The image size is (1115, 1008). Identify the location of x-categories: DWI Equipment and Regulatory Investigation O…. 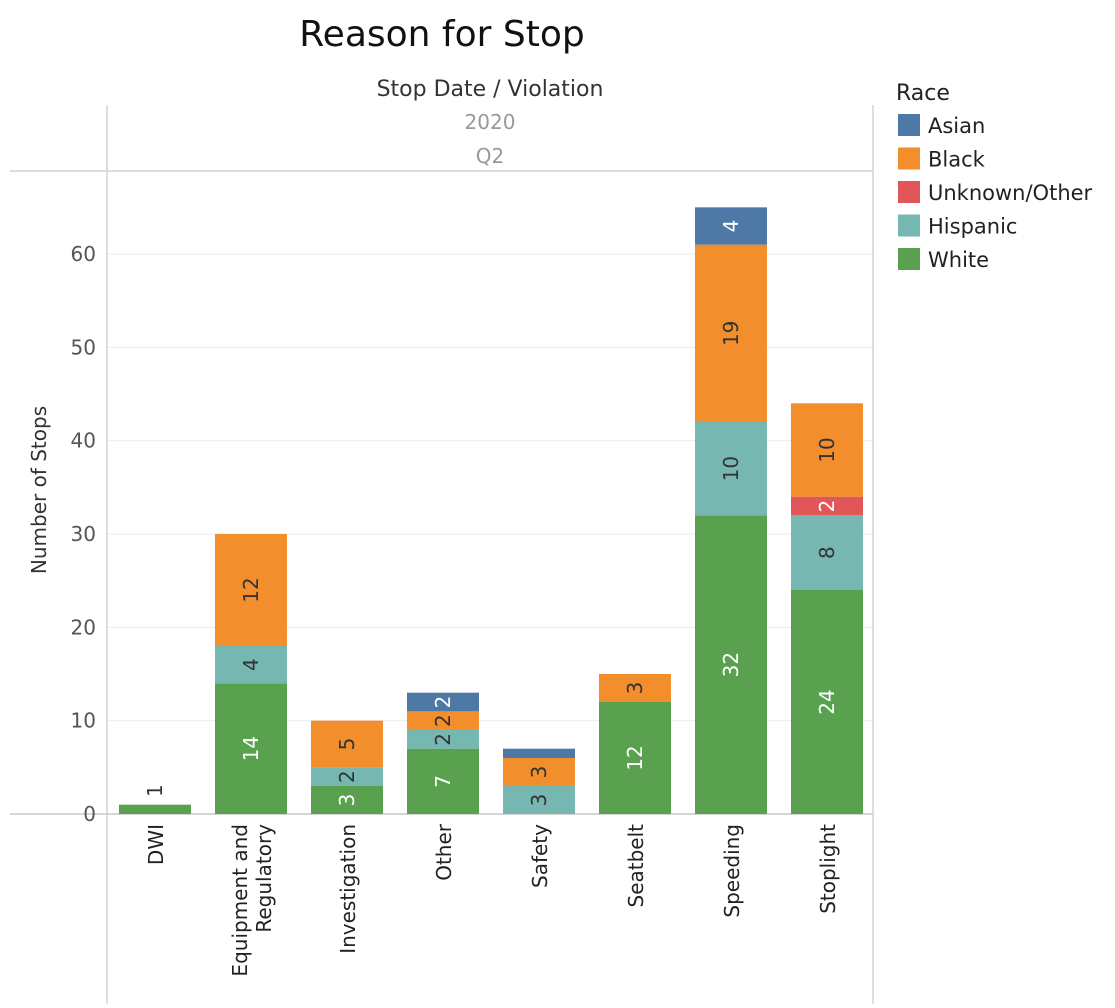
(492, 899).